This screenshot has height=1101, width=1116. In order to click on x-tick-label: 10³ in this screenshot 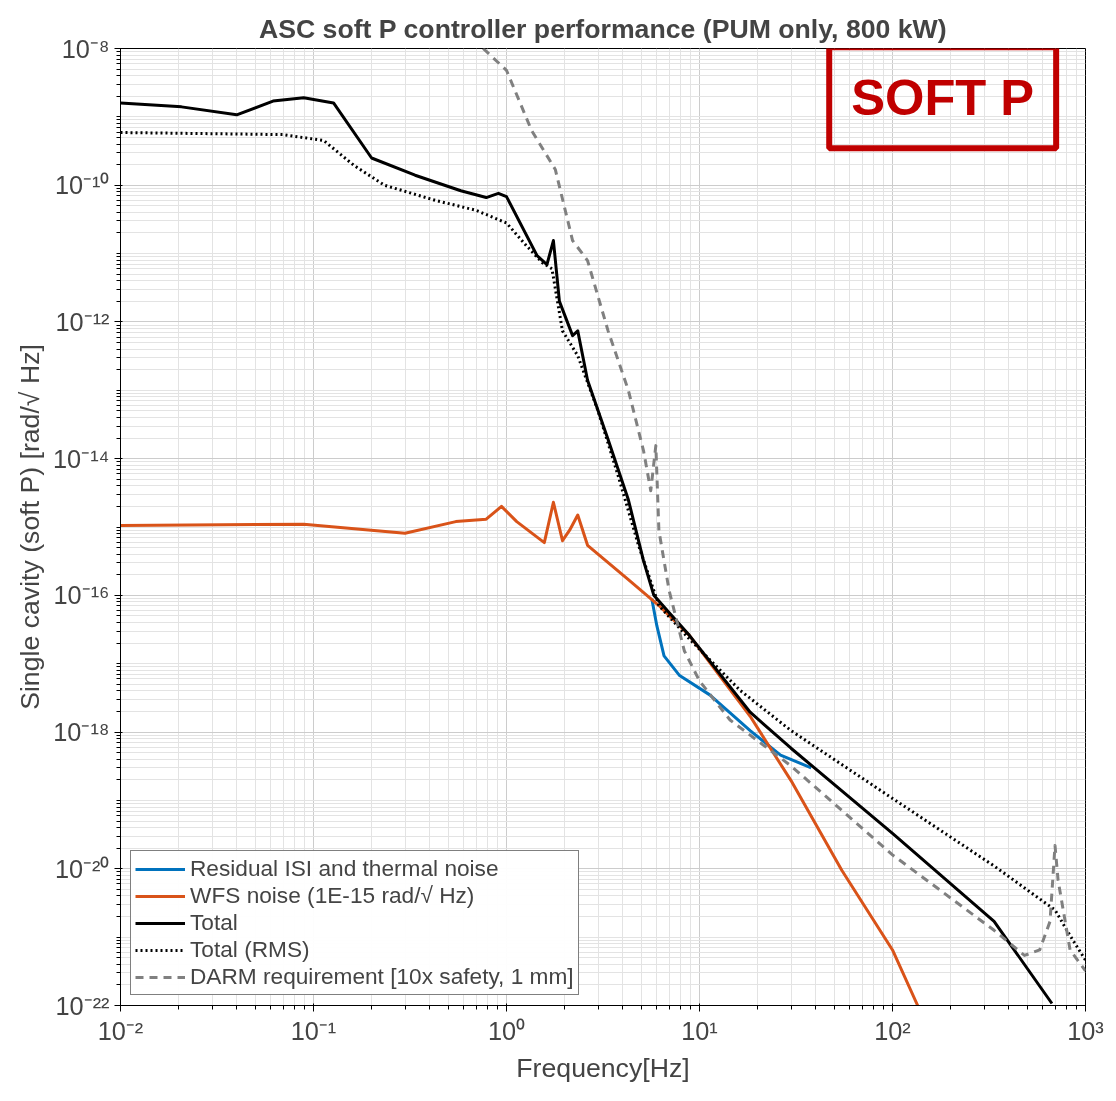, I will do `click(1085, 1030)`.